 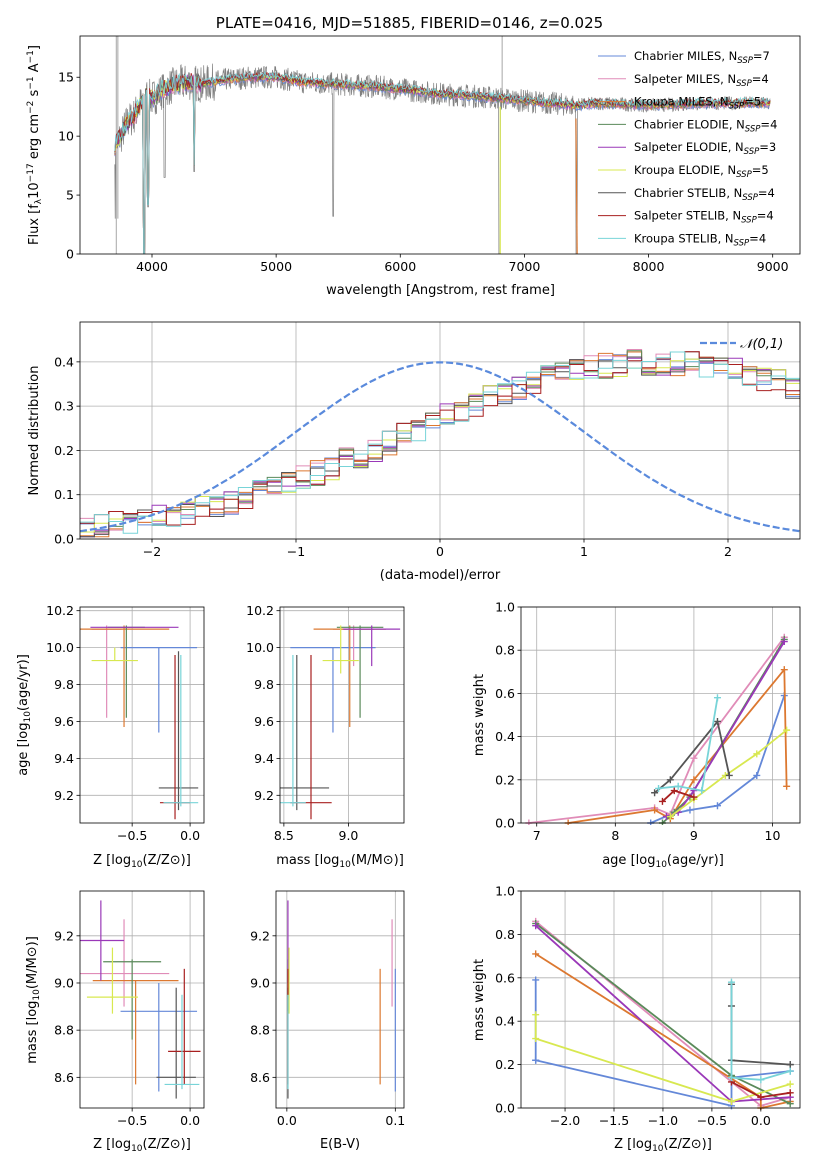 I want to click on panel-5-xlabel-text: Z [log, so click(x=112, y=1144).